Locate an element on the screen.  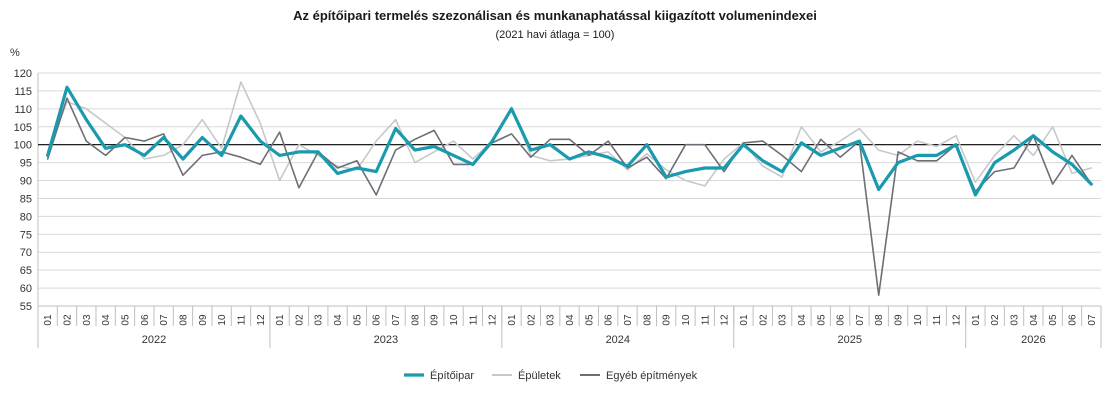
y-tick-label: 70 is located at coordinates (26, 253).